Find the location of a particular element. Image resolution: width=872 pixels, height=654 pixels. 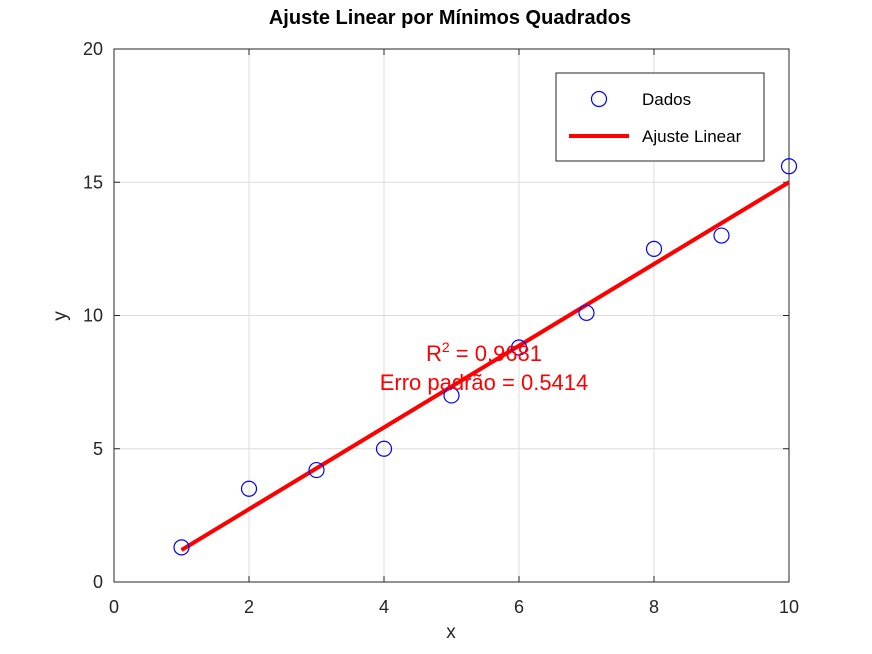

x-tick-label: 4 is located at coordinates (384, 607).